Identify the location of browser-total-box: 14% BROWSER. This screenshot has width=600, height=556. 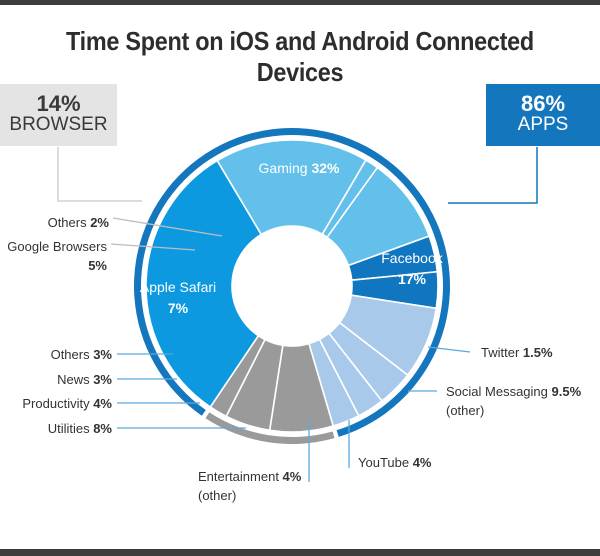
(58, 115).